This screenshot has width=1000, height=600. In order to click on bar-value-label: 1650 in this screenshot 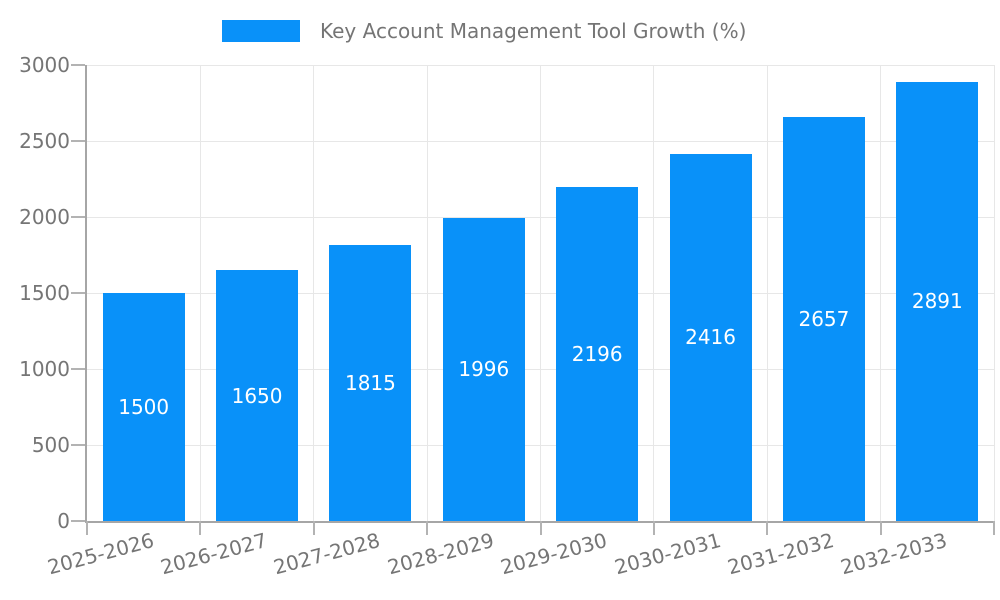, I will do `click(257, 395)`.